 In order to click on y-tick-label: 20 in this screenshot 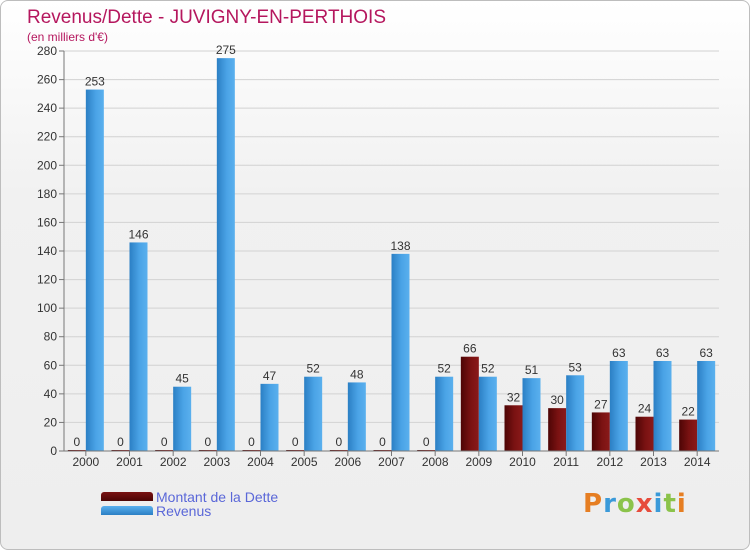, I will do `click(51, 422)`.